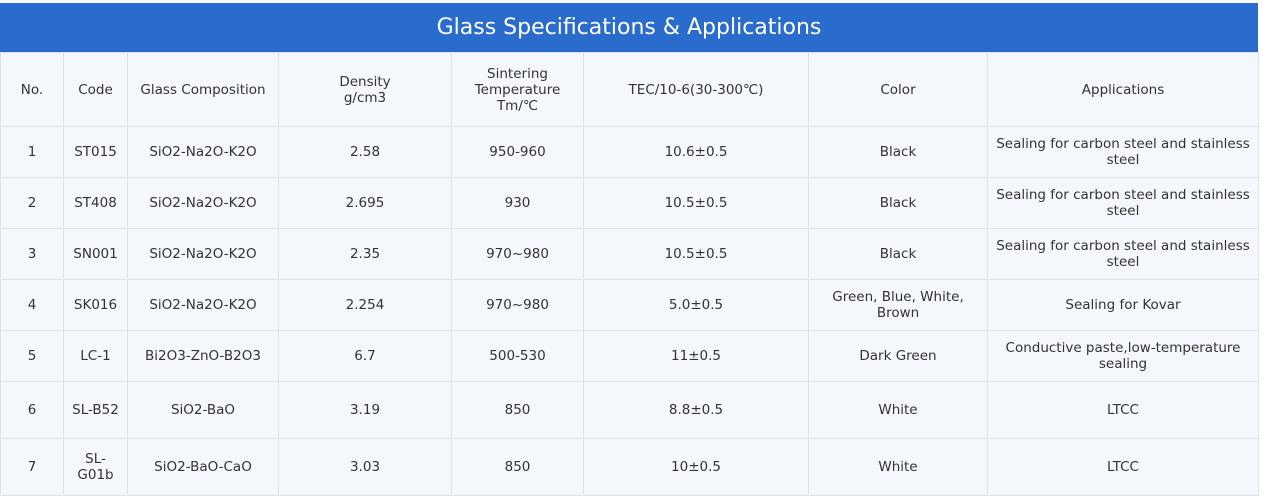 The image size is (1263, 502). What do you see at coordinates (517, 203) in the screenshot?
I see `table-cell: 930` at bounding box center [517, 203].